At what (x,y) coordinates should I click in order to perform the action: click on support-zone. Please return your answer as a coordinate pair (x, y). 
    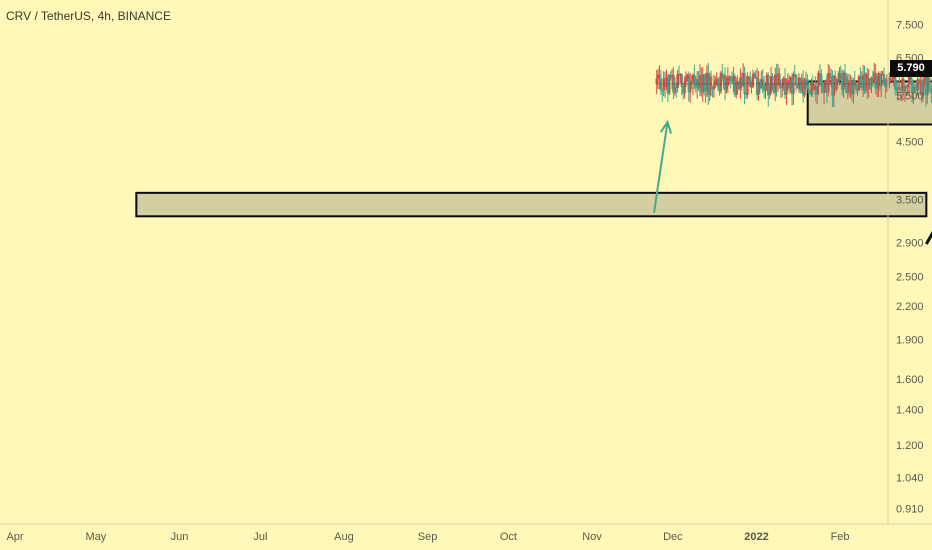
    Looking at the image, I should click on (531, 204).